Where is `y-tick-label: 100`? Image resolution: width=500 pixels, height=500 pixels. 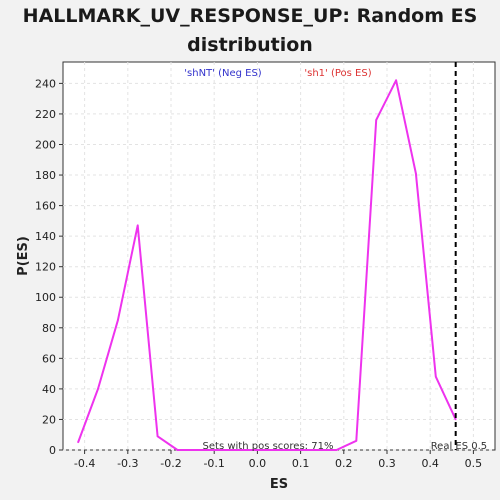
y-tick-label: 100 is located at coordinates (45, 297).